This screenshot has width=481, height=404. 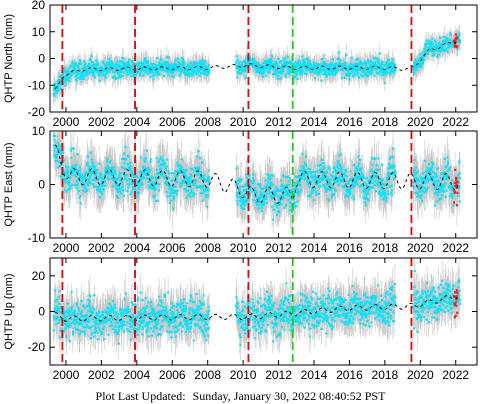 What do you see at coordinates (37, 112) in the screenshot?
I see `y-tick-label: -20` at bounding box center [37, 112].